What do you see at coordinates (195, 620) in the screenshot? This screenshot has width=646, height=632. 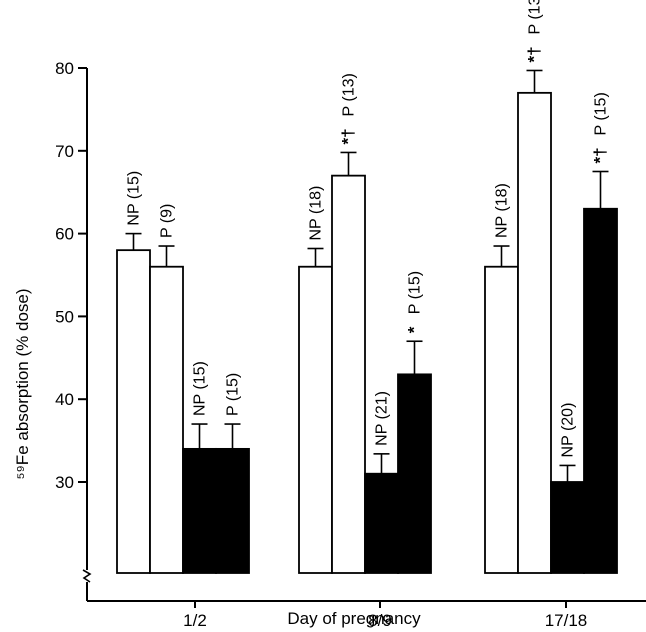 I see `x-tick-label: 1/2` at bounding box center [195, 620].